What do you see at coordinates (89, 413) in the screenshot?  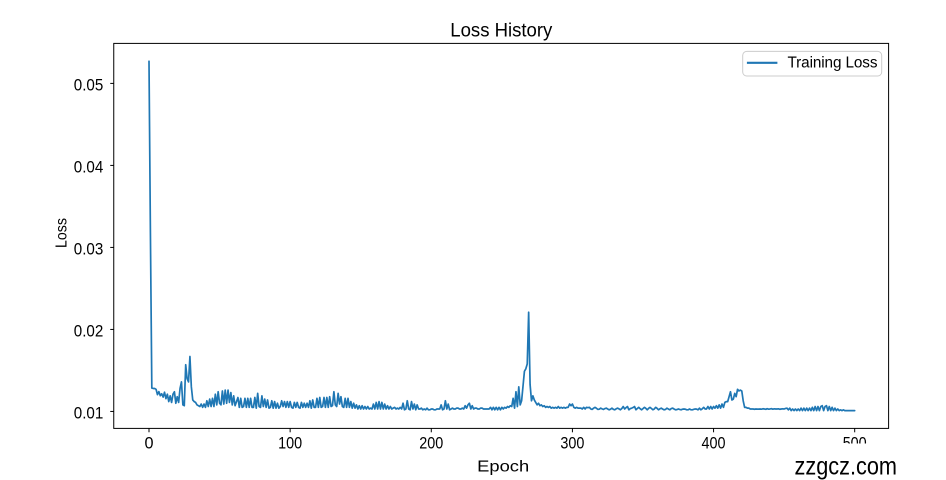 I see `svg-text: 0.01` at bounding box center [89, 413].